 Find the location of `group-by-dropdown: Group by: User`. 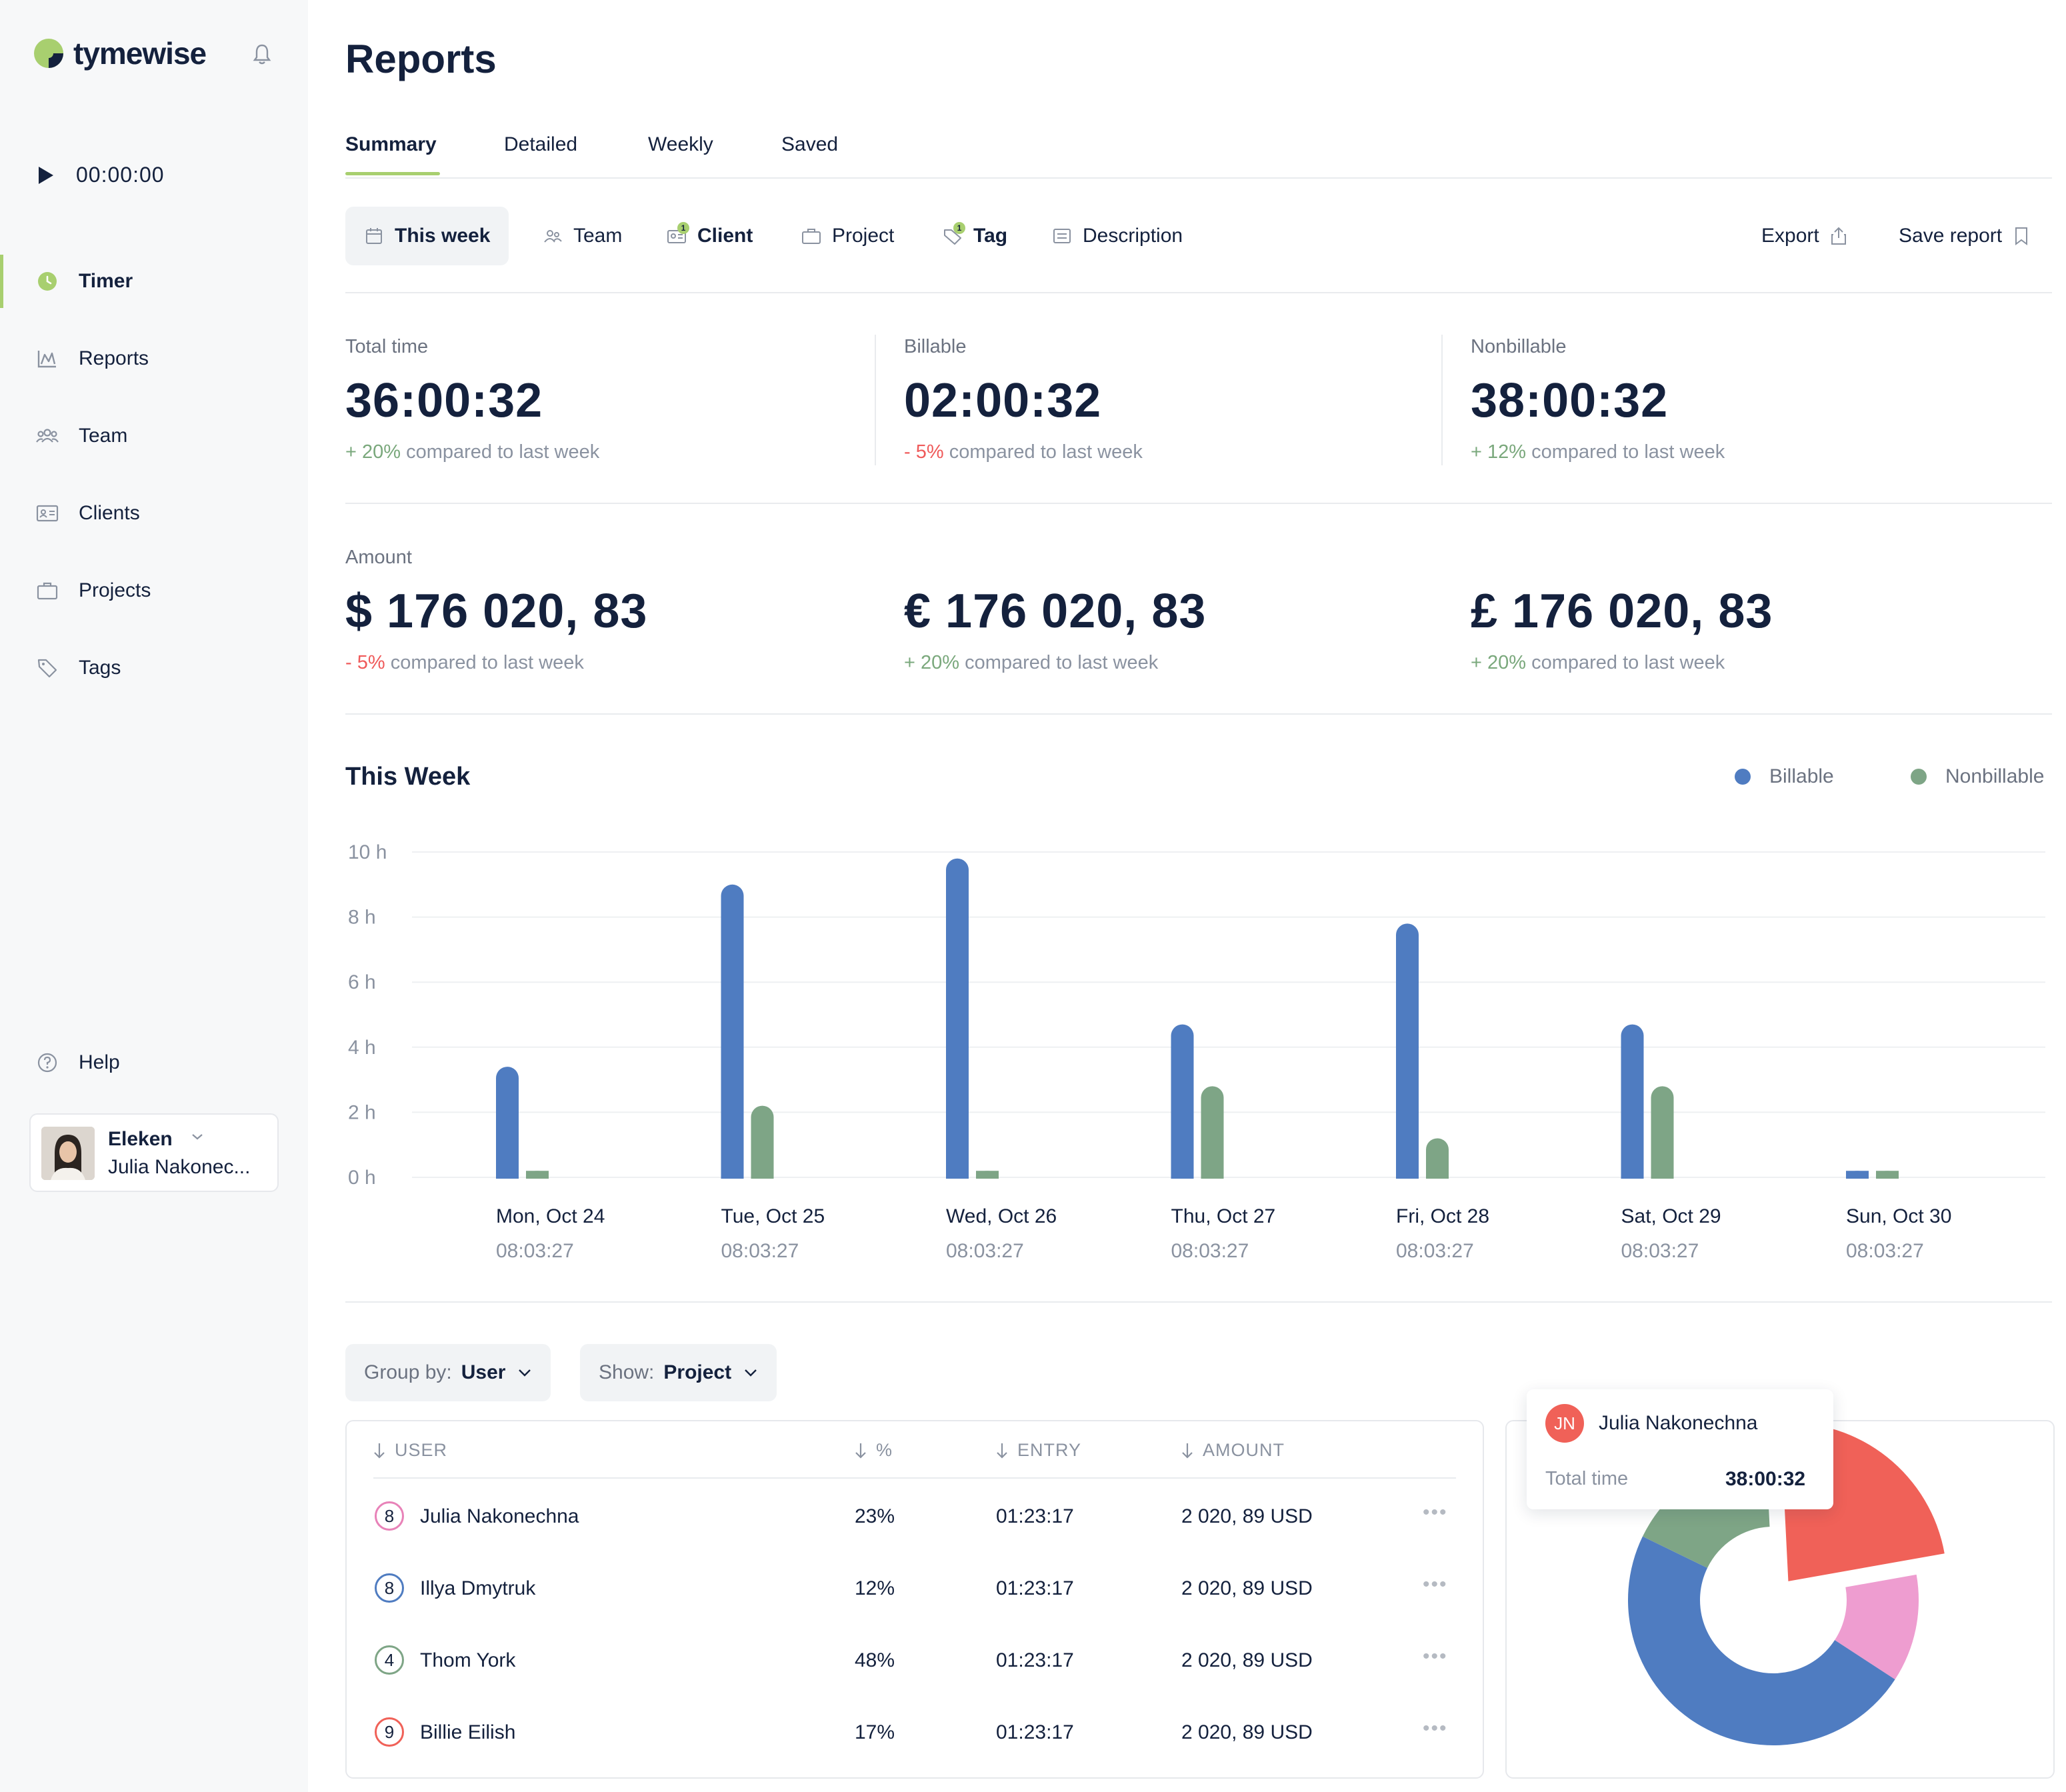

group-by-dropdown: Group by: User is located at coordinates (448, 1372).